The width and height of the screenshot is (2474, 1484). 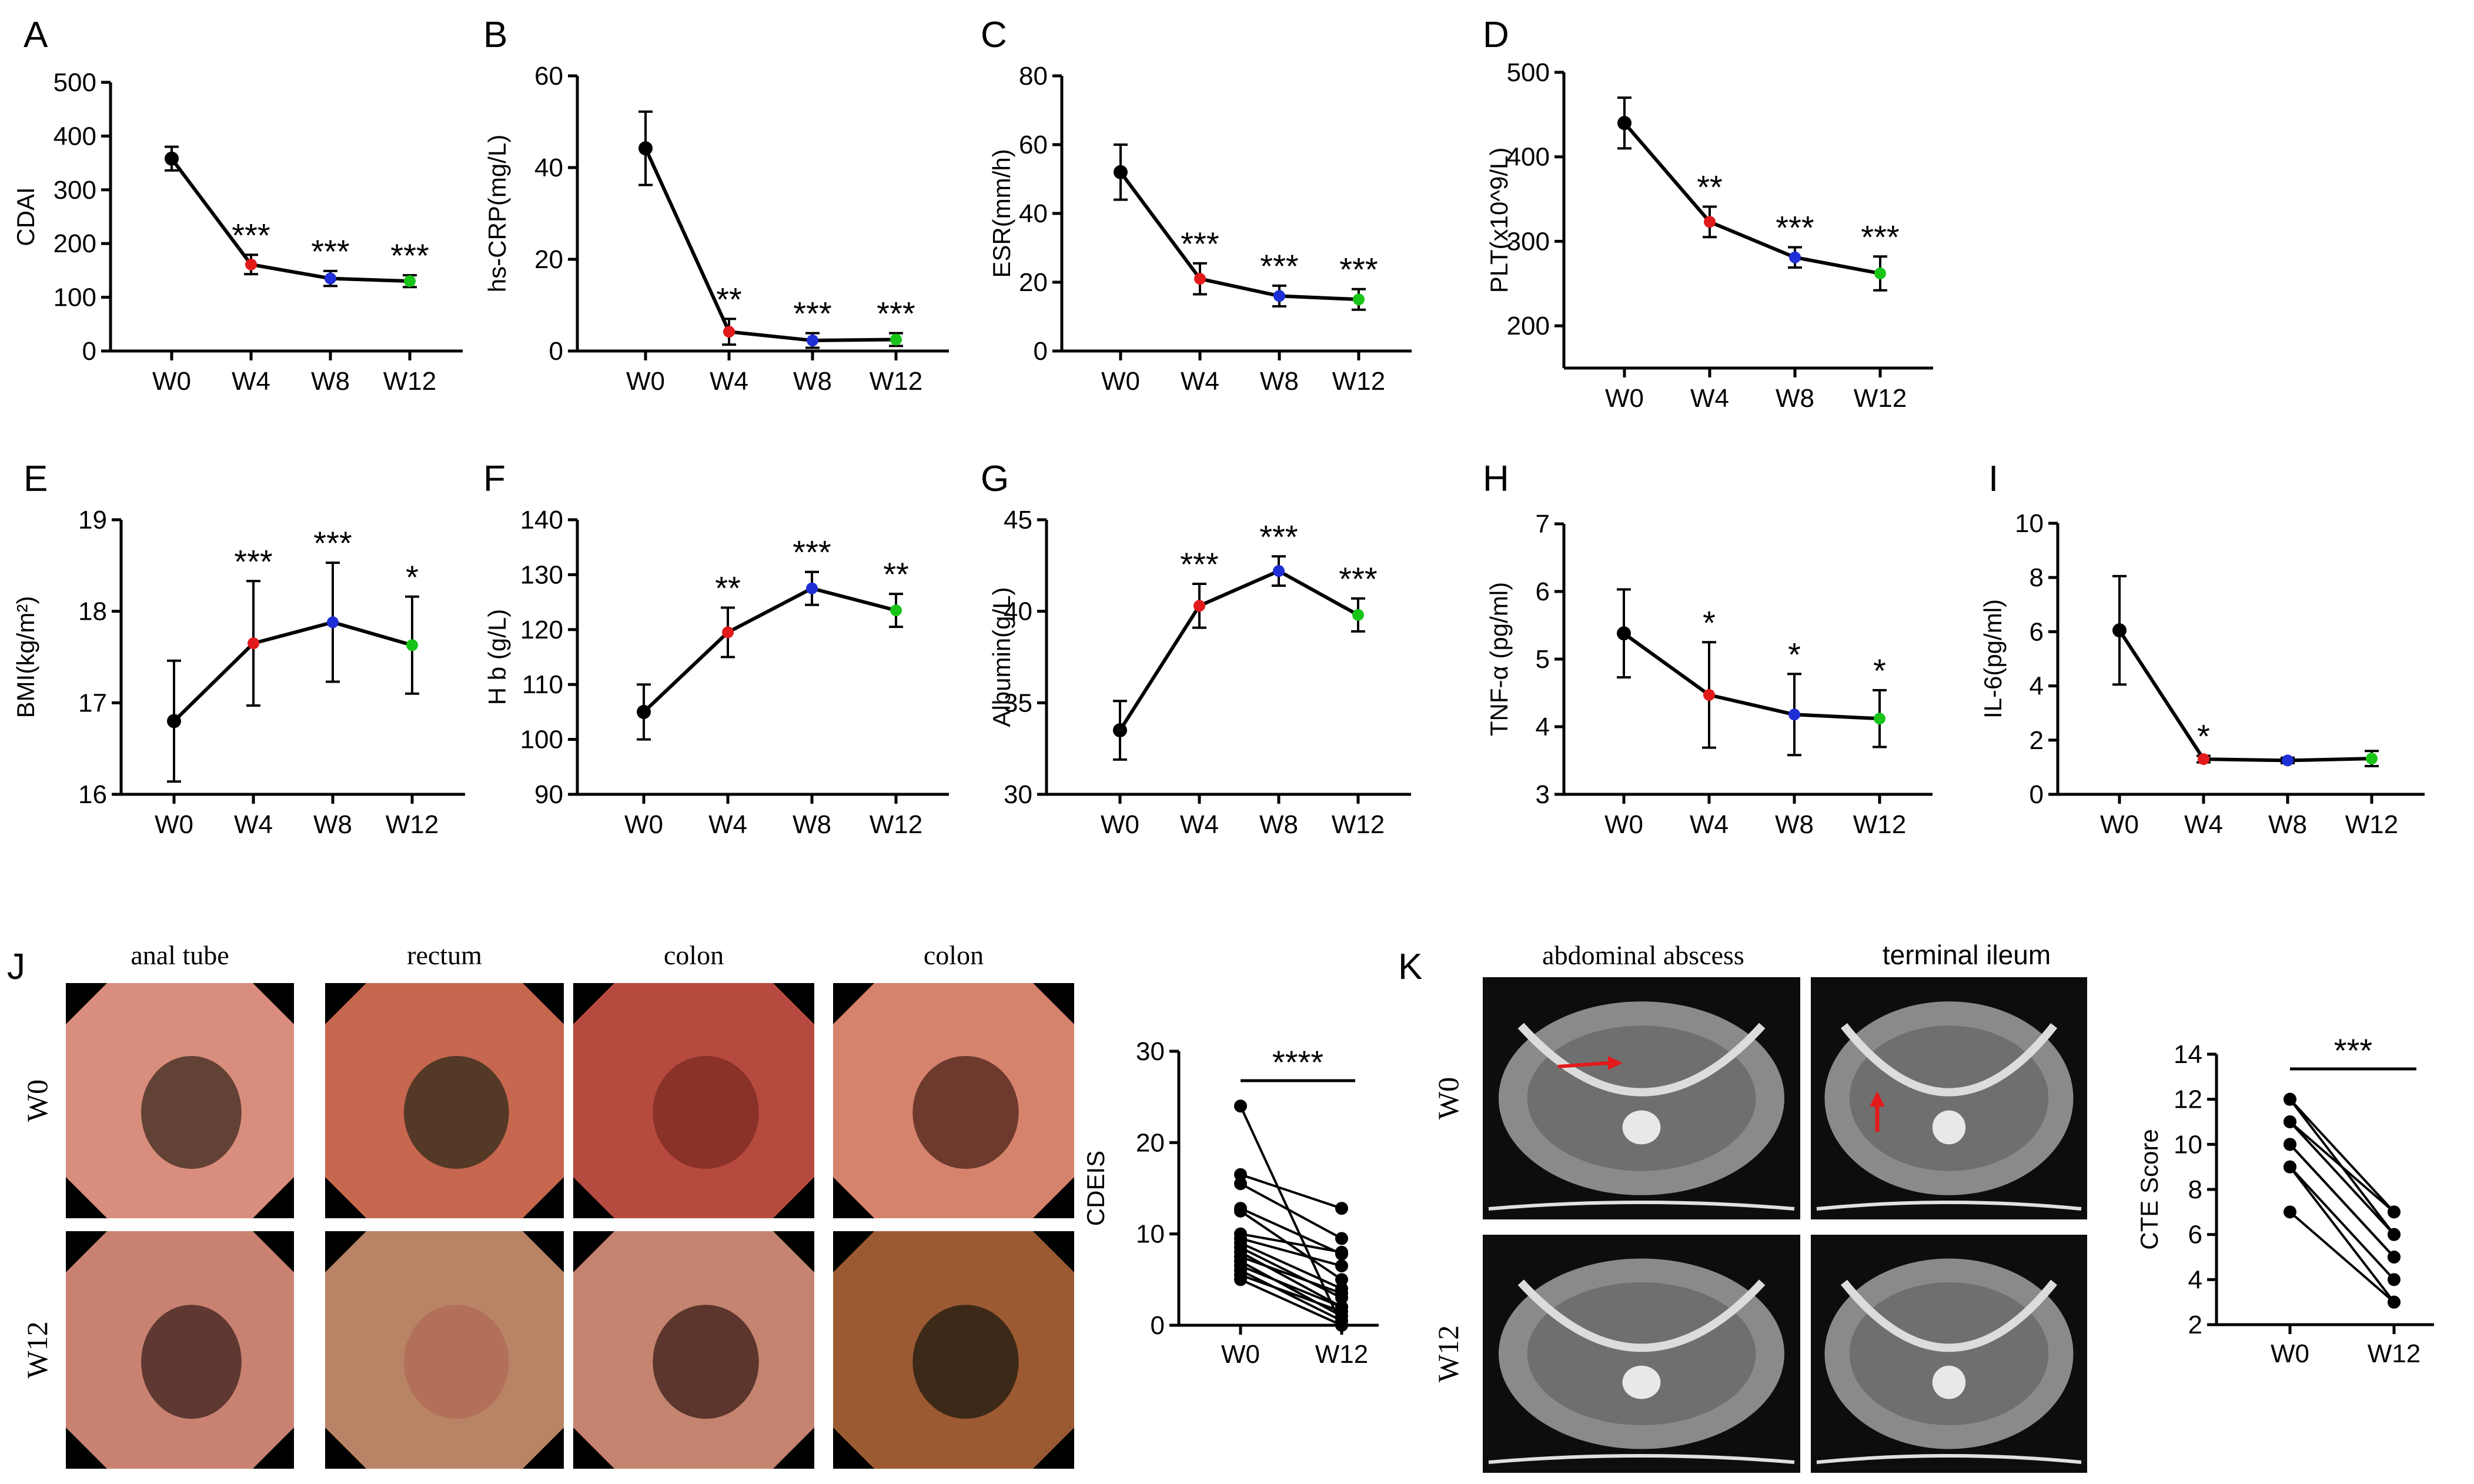 What do you see at coordinates (1967, 955) in the screenshot?
I see `photo-column-label: terminal ileum` at bounding box center [1967, 955].